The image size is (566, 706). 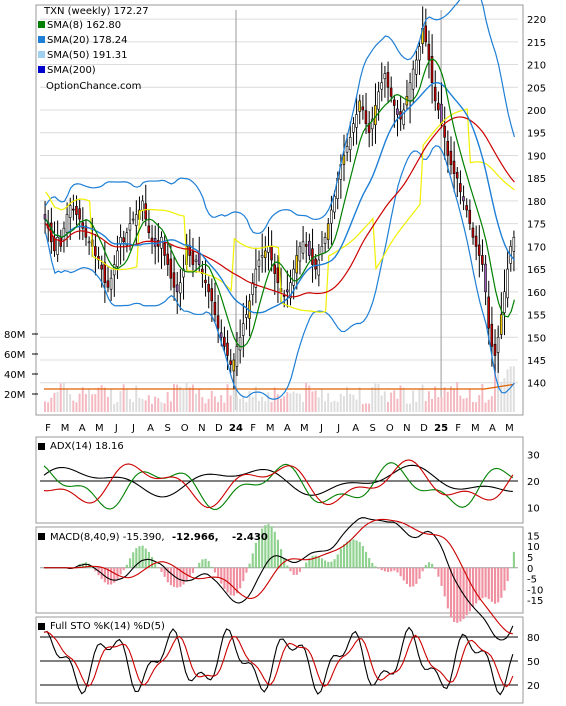 What do you see at coordinates (536, 338) in the screenshot?
I see `y-tick-label: 150` at bounding box center [536, 338].